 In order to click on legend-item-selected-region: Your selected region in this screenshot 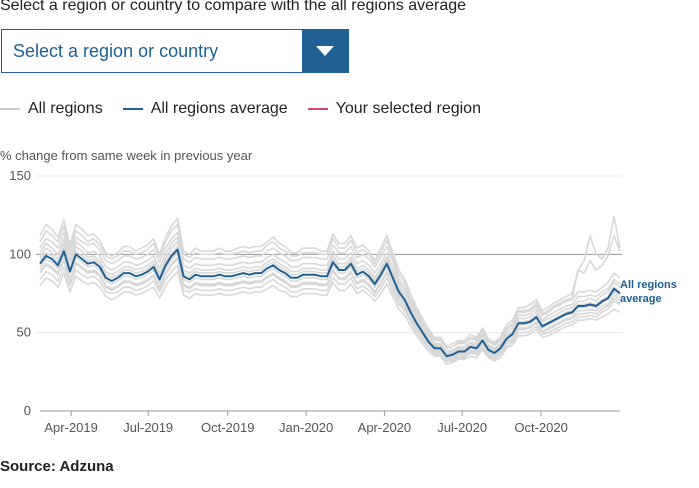, I will do `click(394, 109)`.